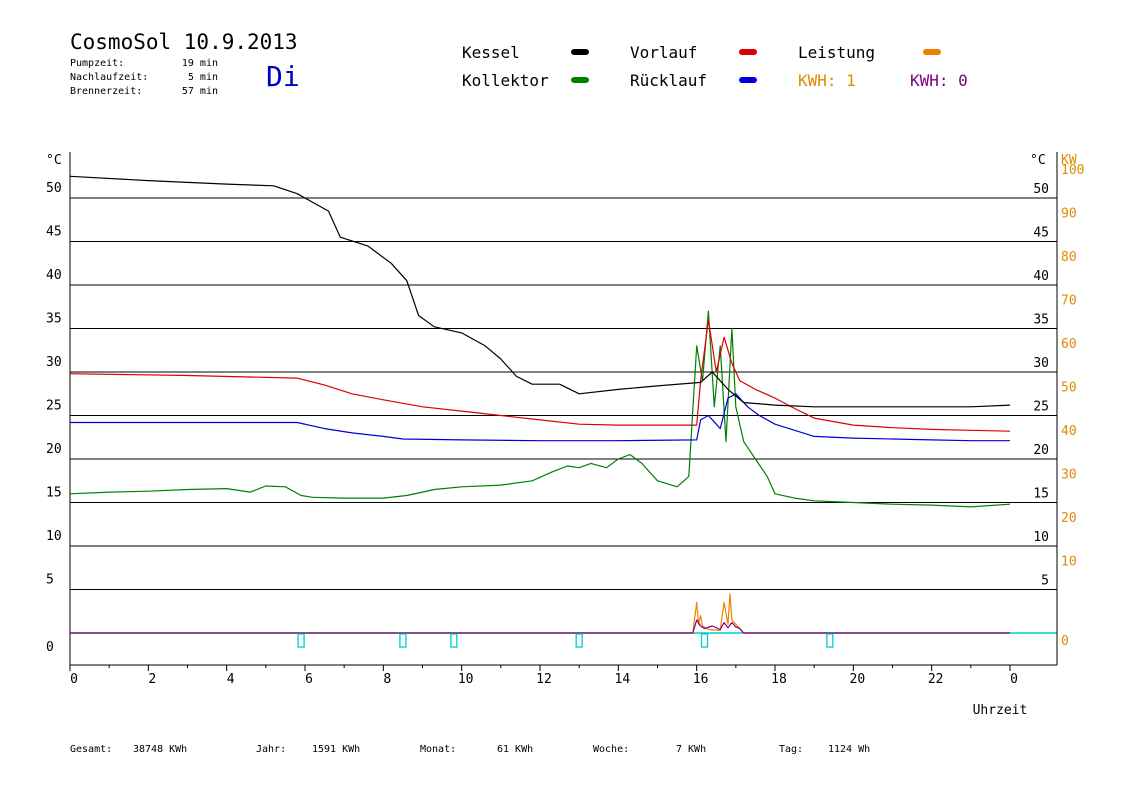  What do you see at coordinates (540, 417) in the screenshot?
I see `series-line-ruecklauf` at bounding box center [540, 417].